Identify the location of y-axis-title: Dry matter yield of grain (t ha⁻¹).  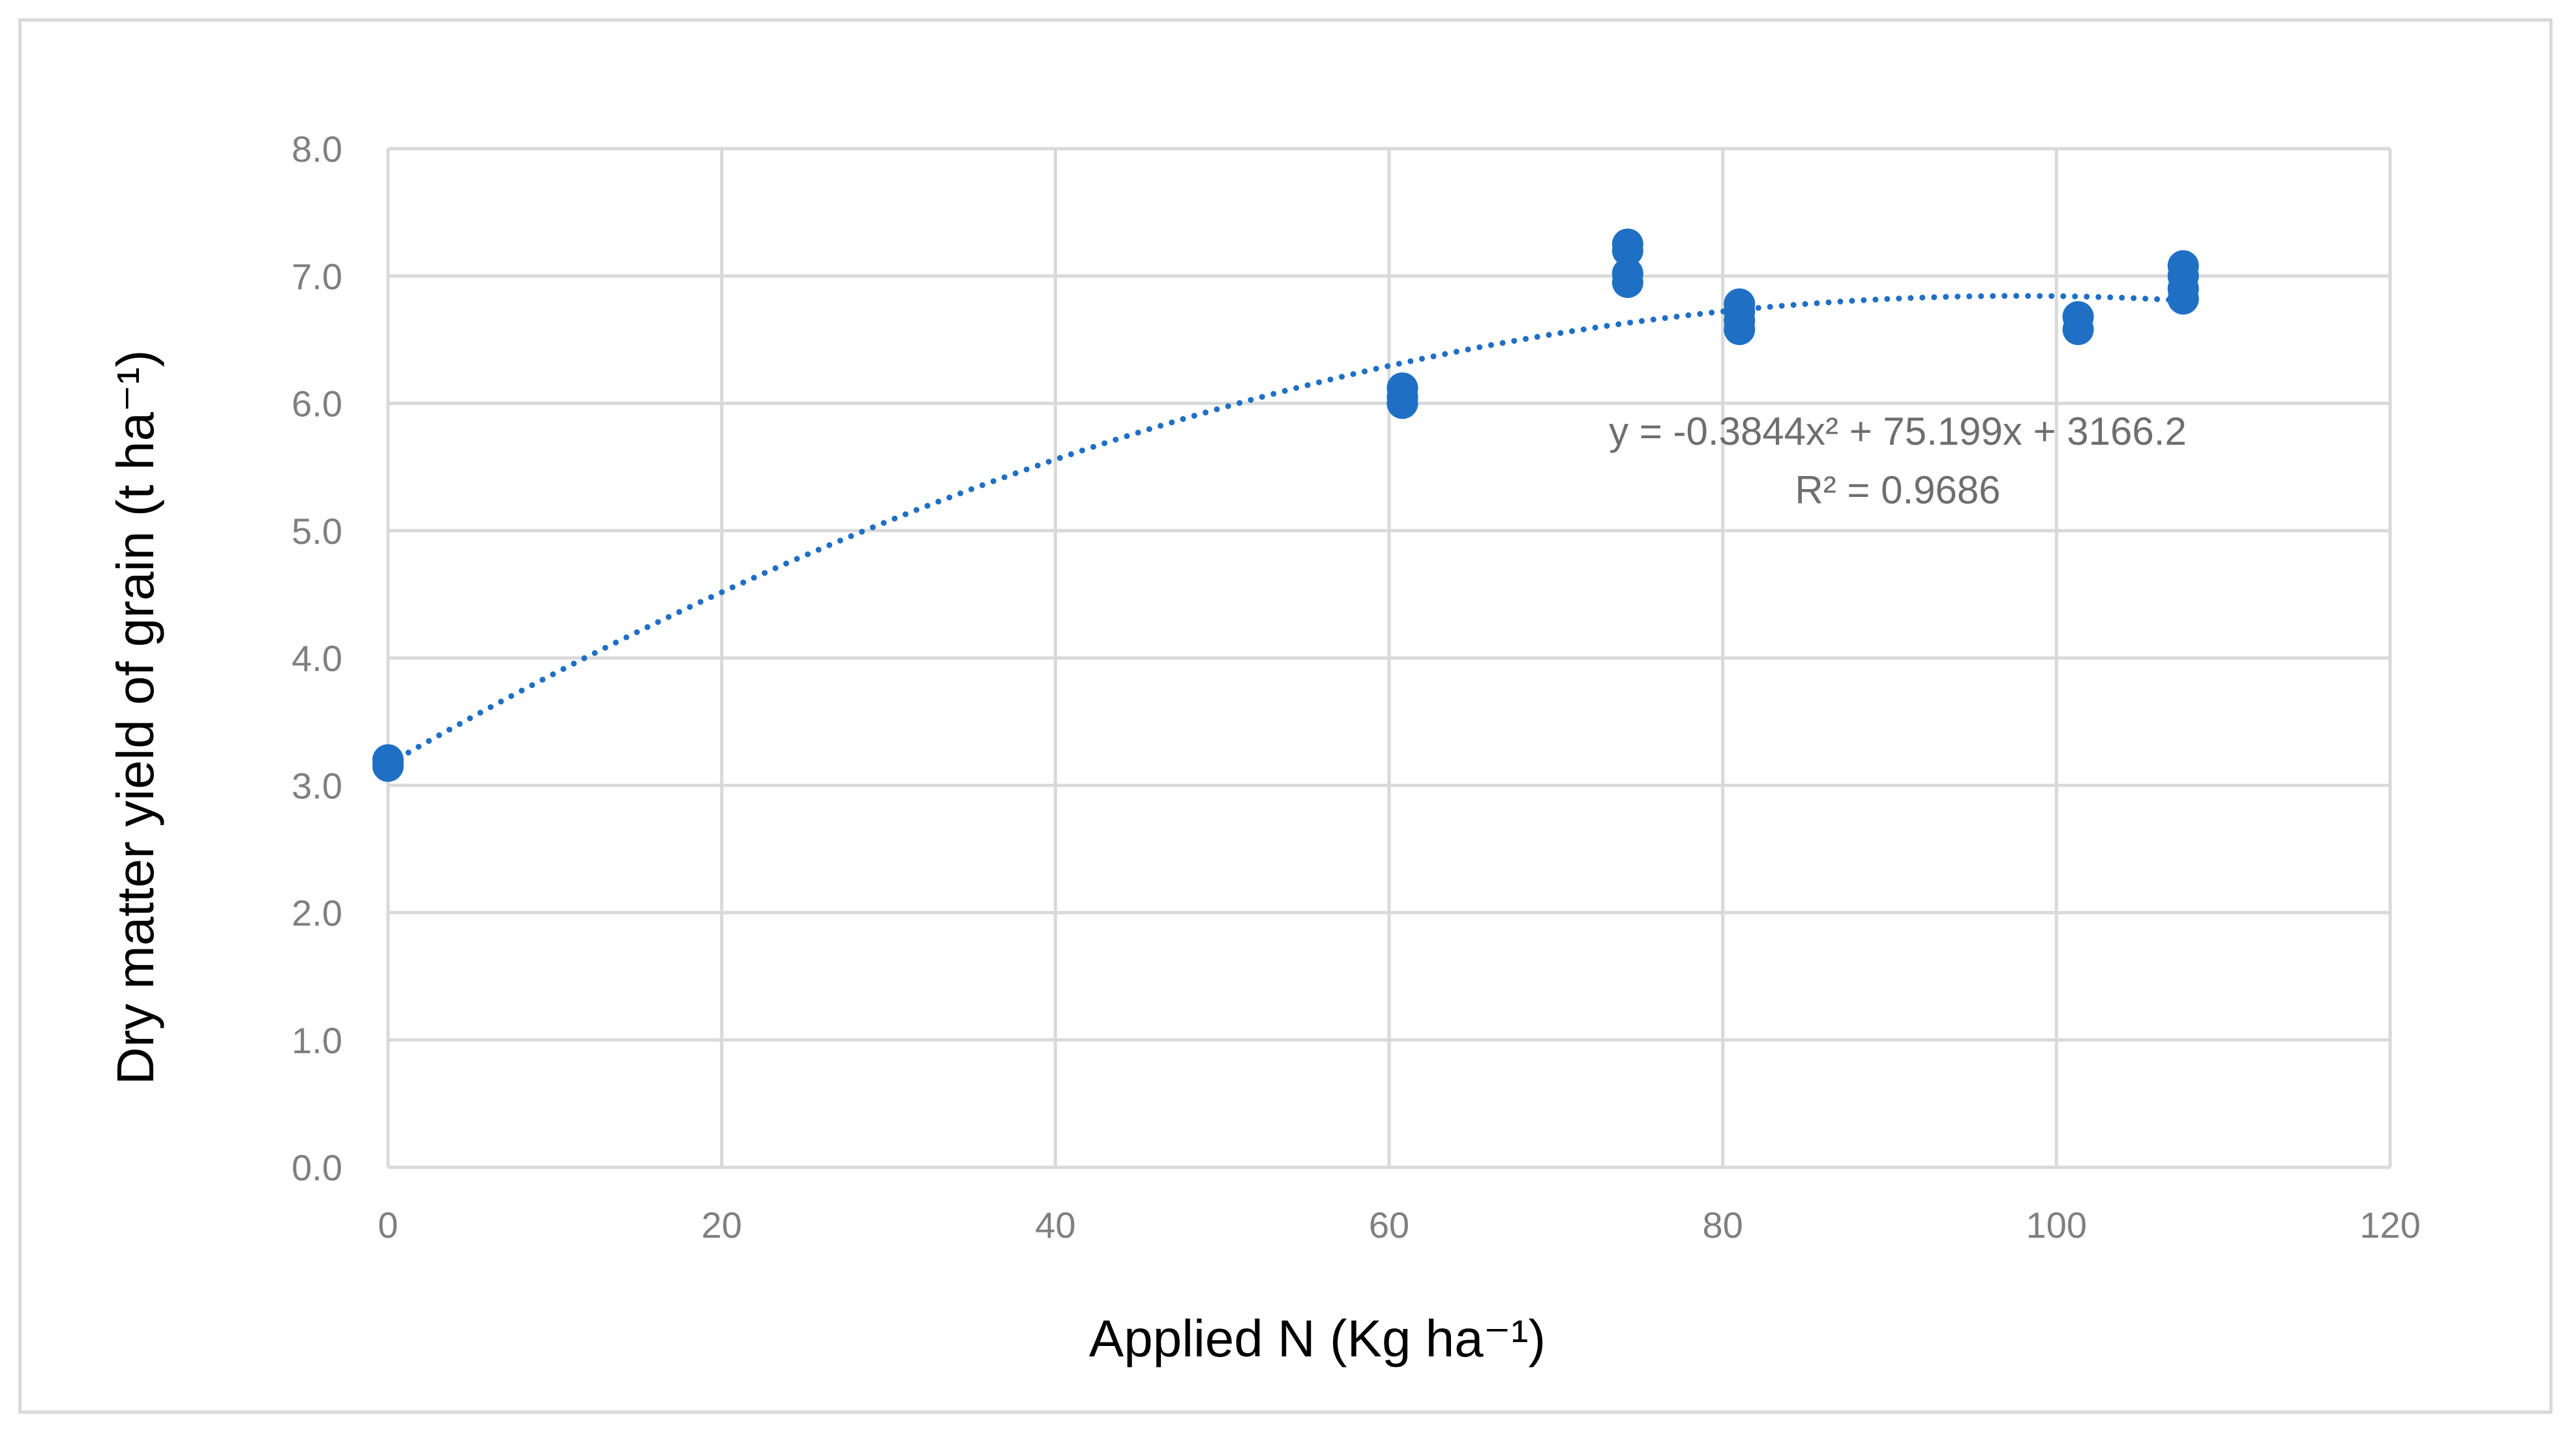
(135, 717).